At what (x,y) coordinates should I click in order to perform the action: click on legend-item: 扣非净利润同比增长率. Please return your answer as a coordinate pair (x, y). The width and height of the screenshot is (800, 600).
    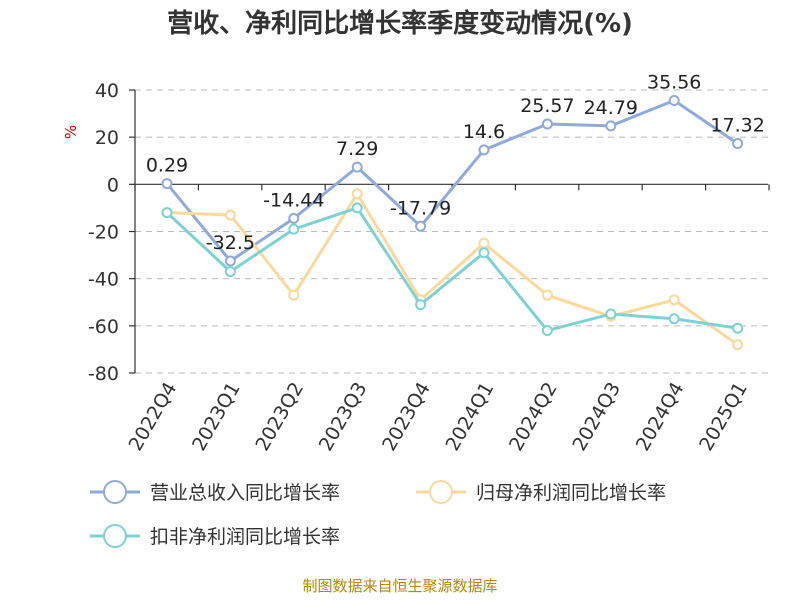
    Looking at the image, I should click on (215, 536).